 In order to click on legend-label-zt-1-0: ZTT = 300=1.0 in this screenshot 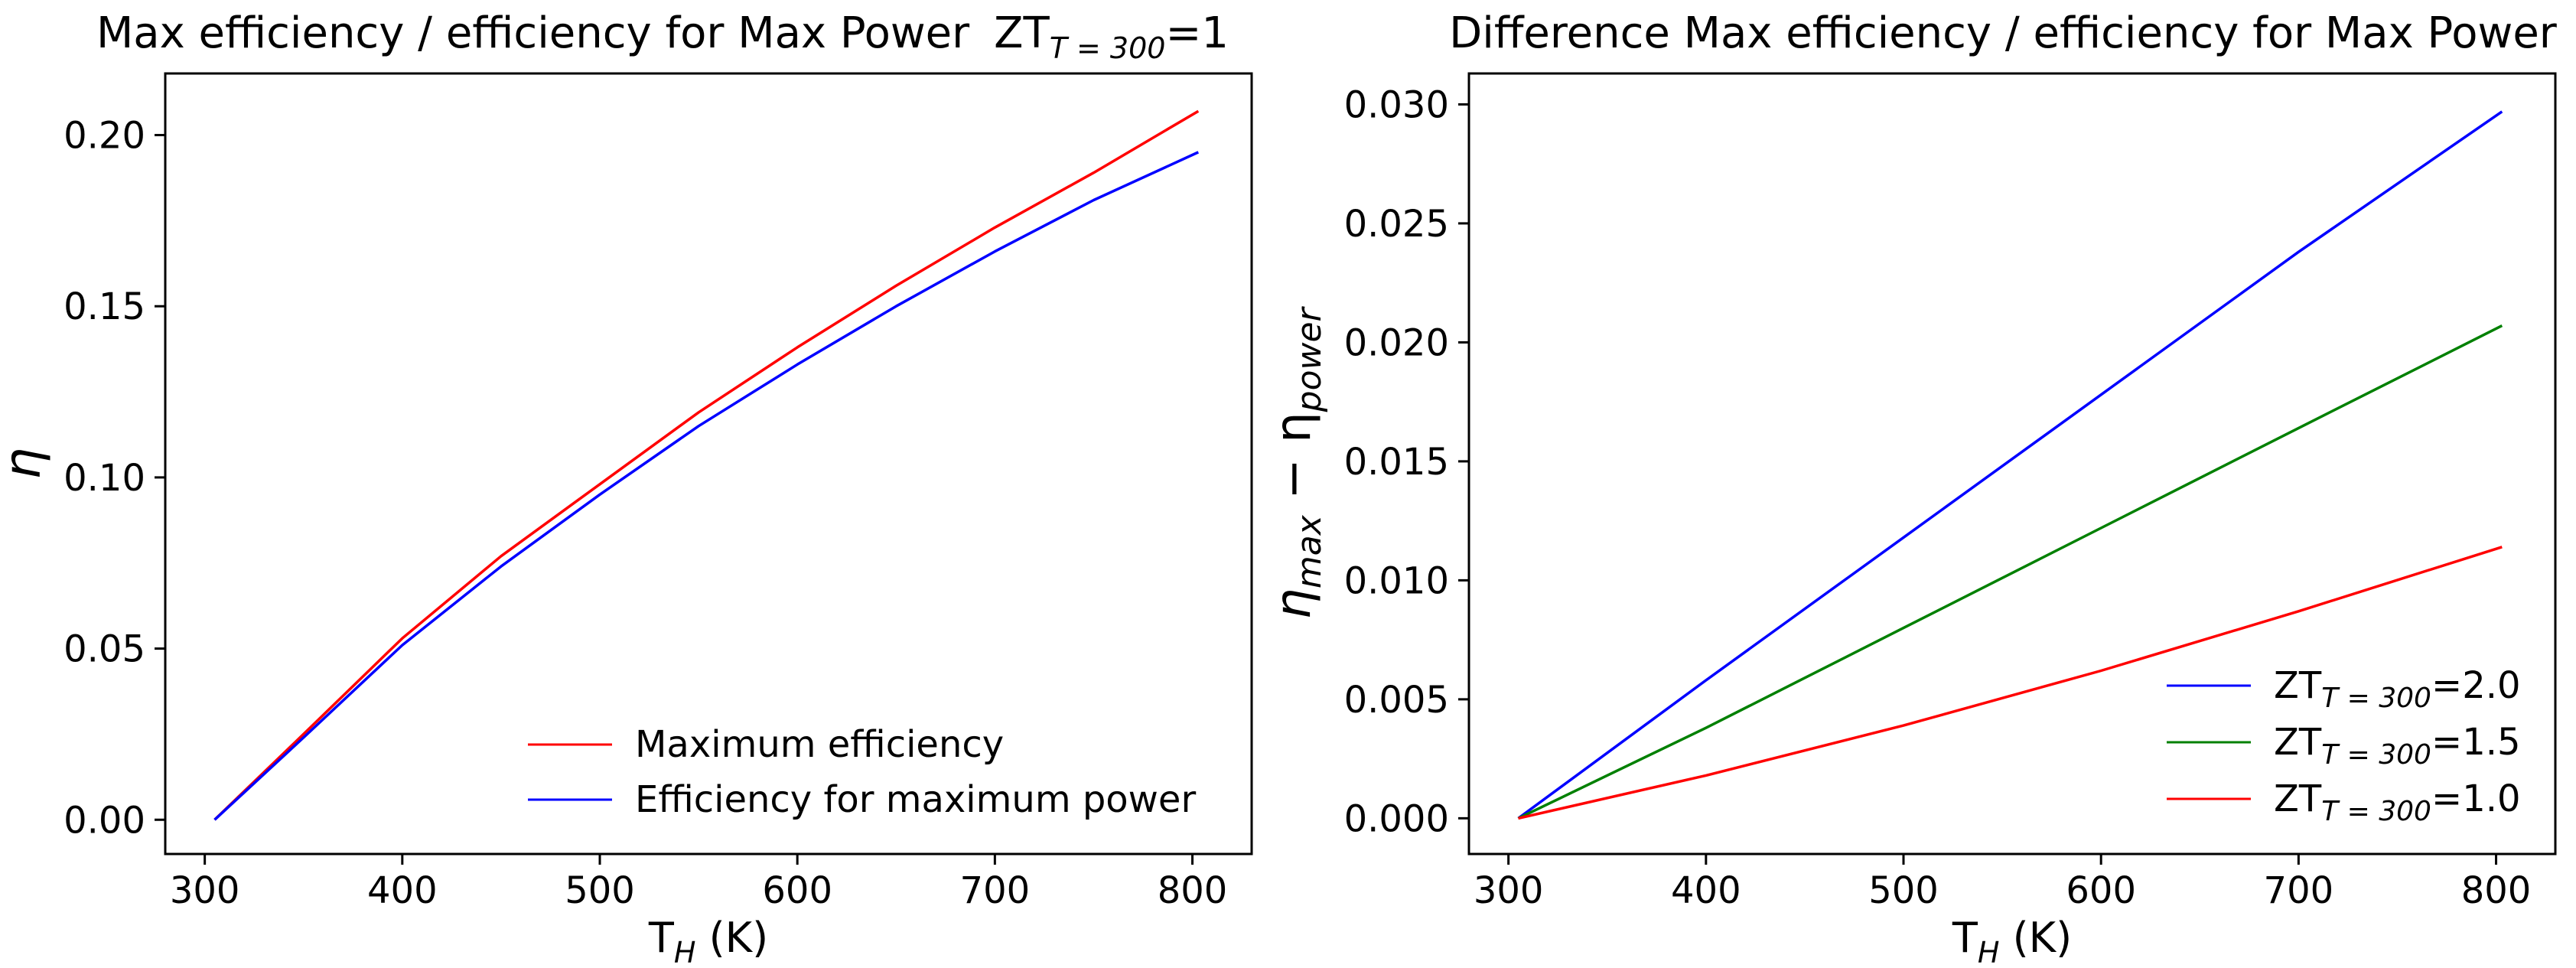, I will do `click(2398, 802)`.